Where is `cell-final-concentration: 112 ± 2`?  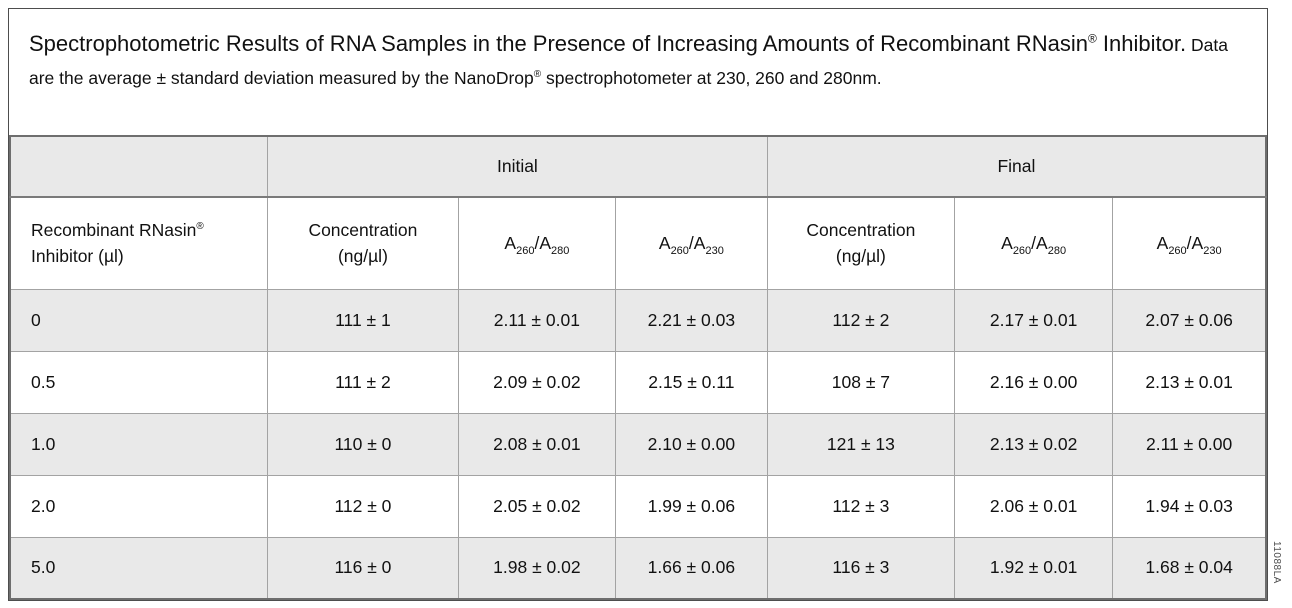
cell-final-concentration: 112 ± 2 is located at coordinates (860, 320).